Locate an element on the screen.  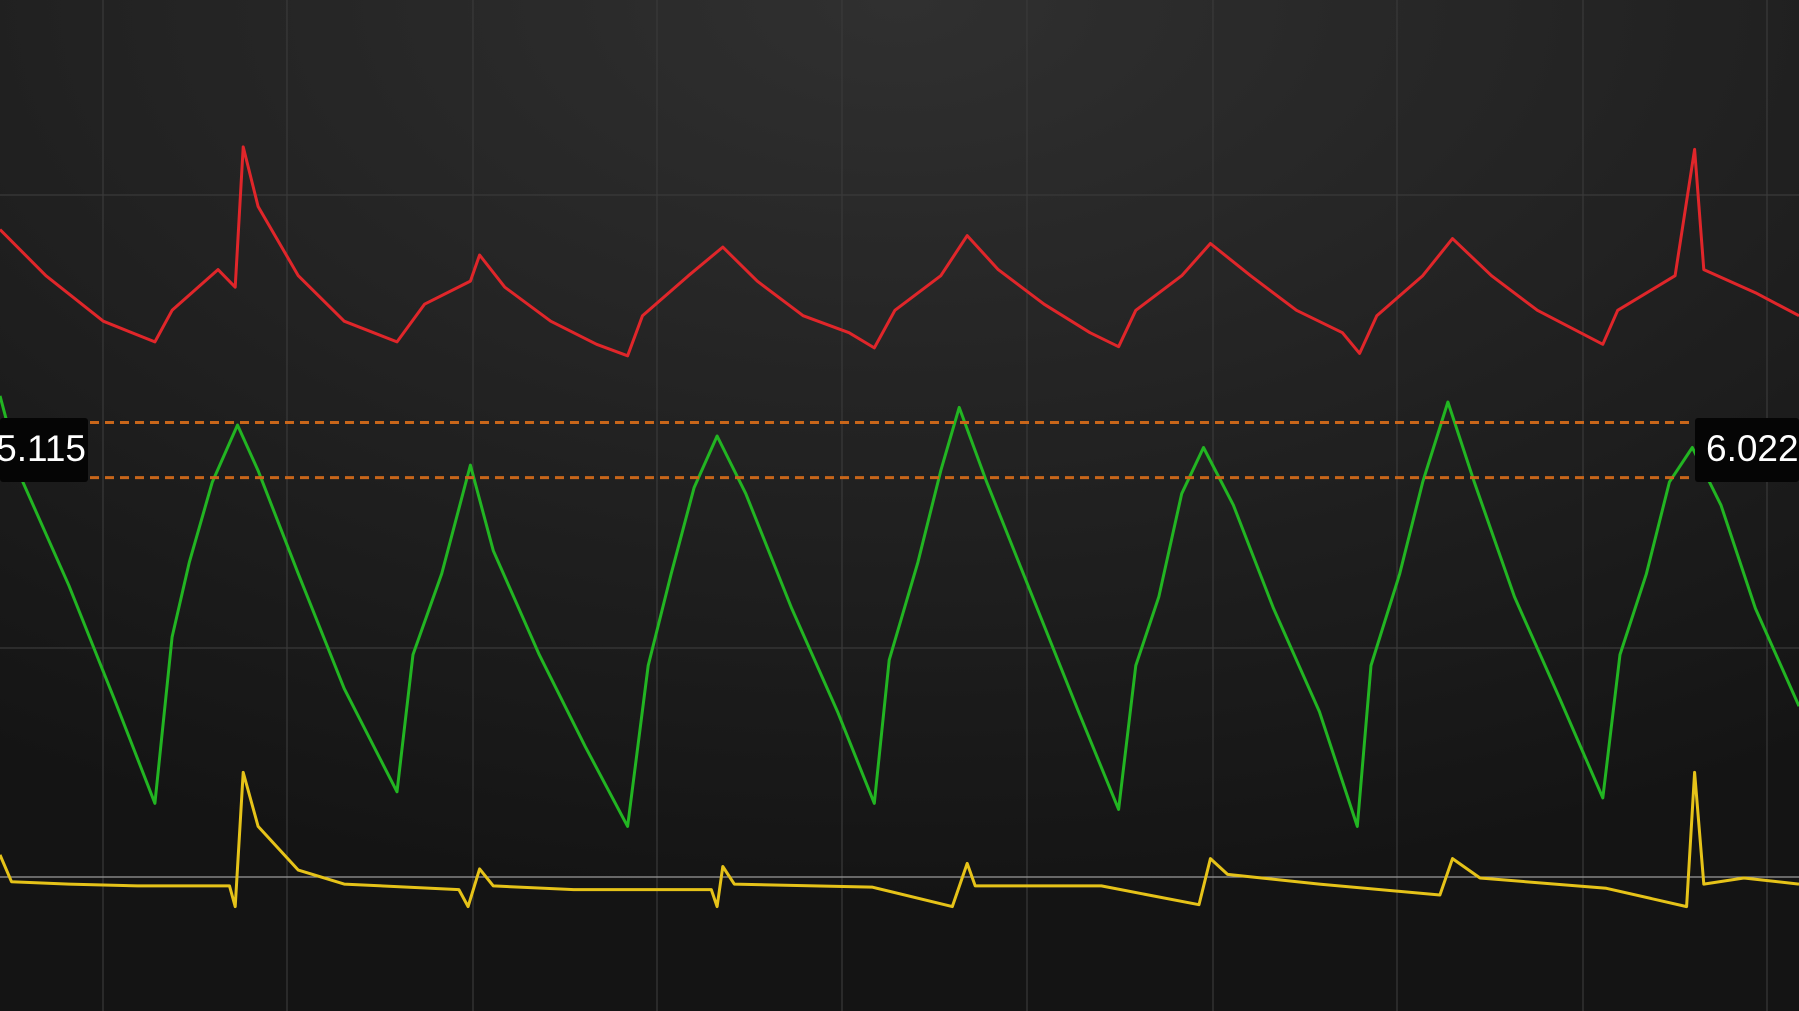
cursor-label: 5.115 is located at coordinates (43, 448).